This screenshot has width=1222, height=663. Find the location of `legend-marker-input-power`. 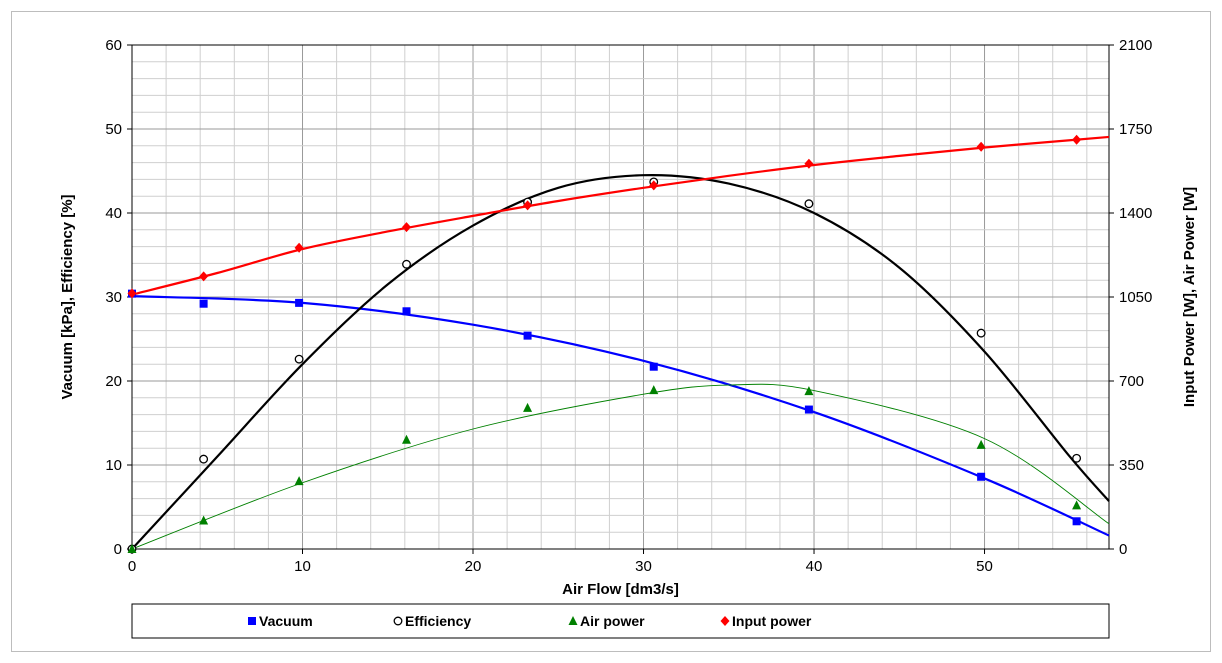

legend-marker-input-power is located at coordinates (725, 621).